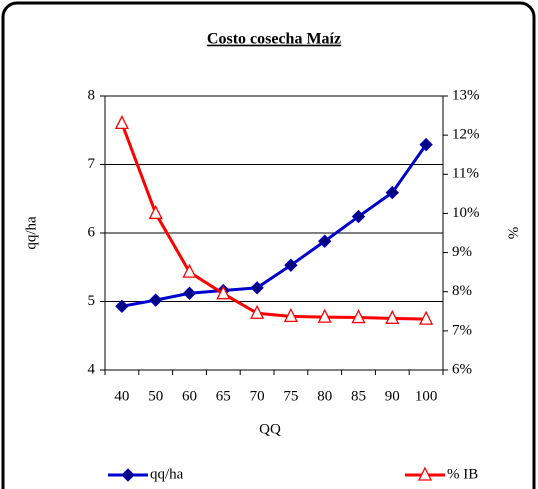  What do you see at coordinates (92, 301) in the screenshot?
I see `y-tick-label: 5` at bounding box center [92, 301].